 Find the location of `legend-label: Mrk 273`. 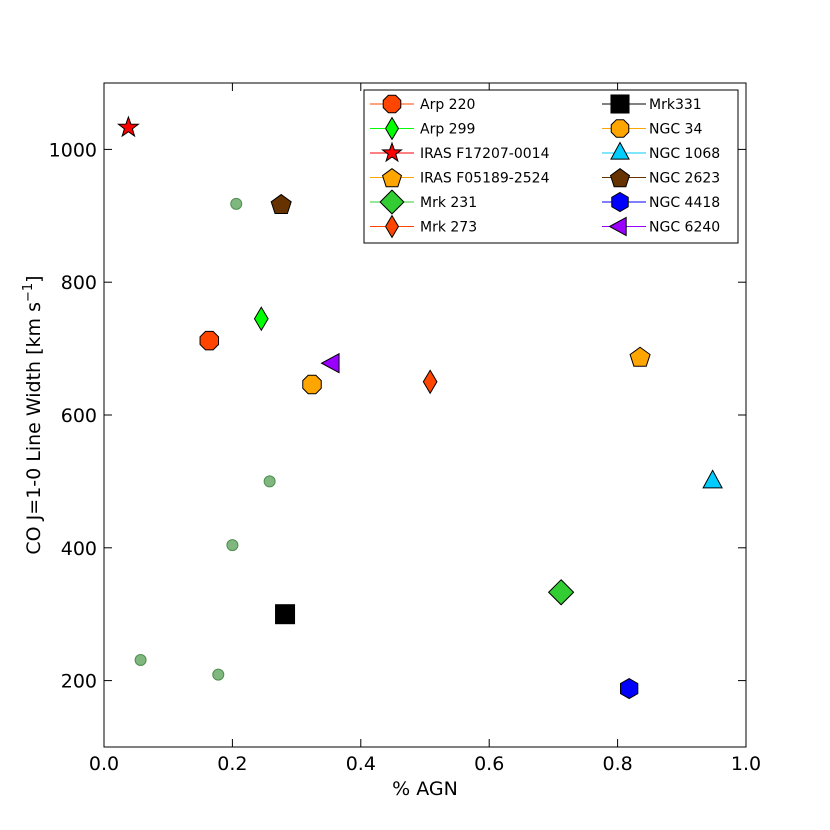

legend-label: Mrk 273 is located at coordinates (448, 228).